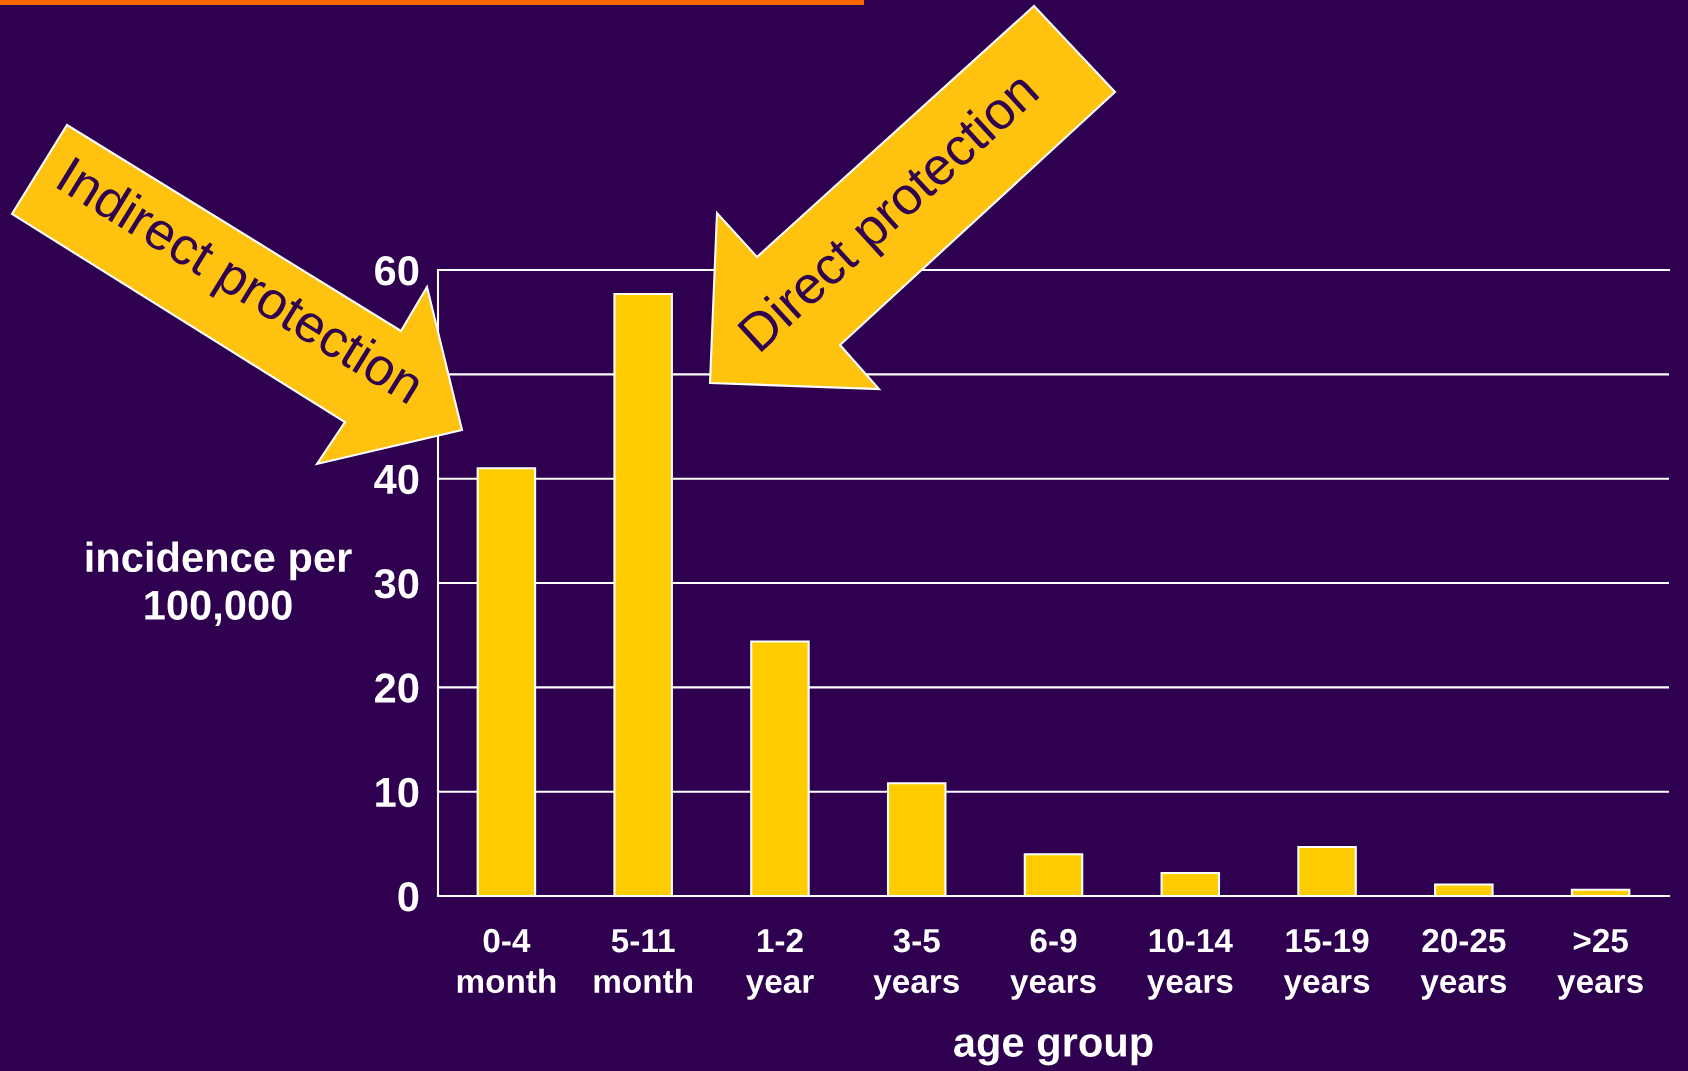 The width and height of the screenshot is (1688, 1071). Describe the element at coordinates (397, 688) in the screenshot. I see `y-tick-label: 20` at that location.